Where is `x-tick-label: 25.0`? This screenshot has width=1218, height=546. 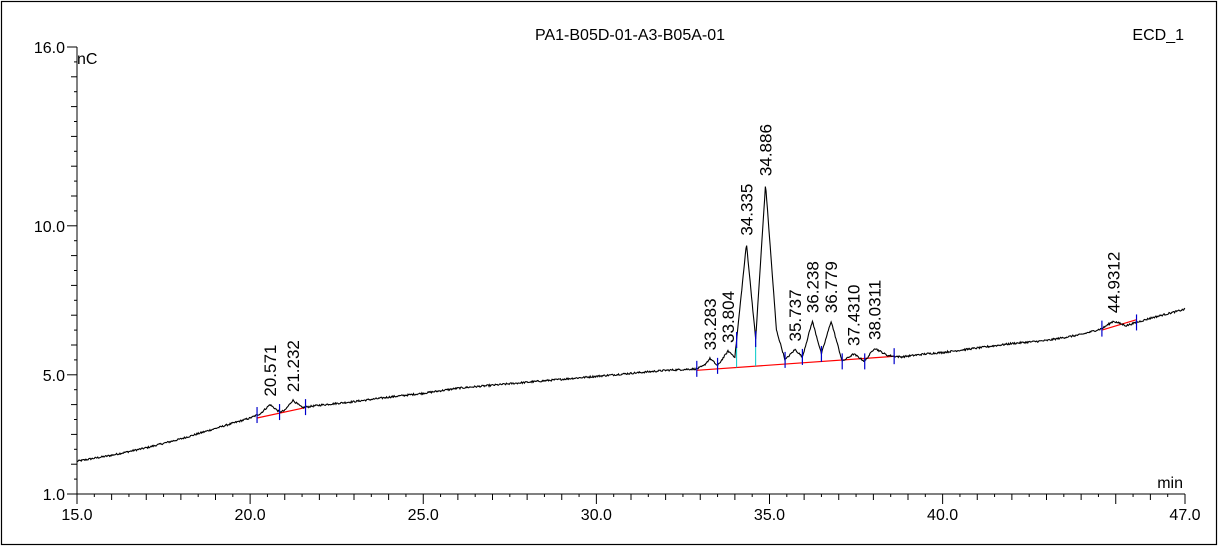
x-tick-label: 25.0 is located at coordinates (423, 515).